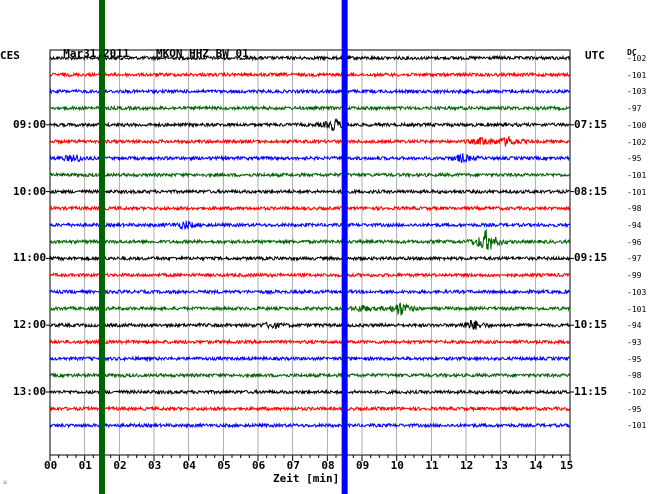 This screenshot has height=494, width=650. I want to click on dc-offset-label: -99, so click(634, 276).